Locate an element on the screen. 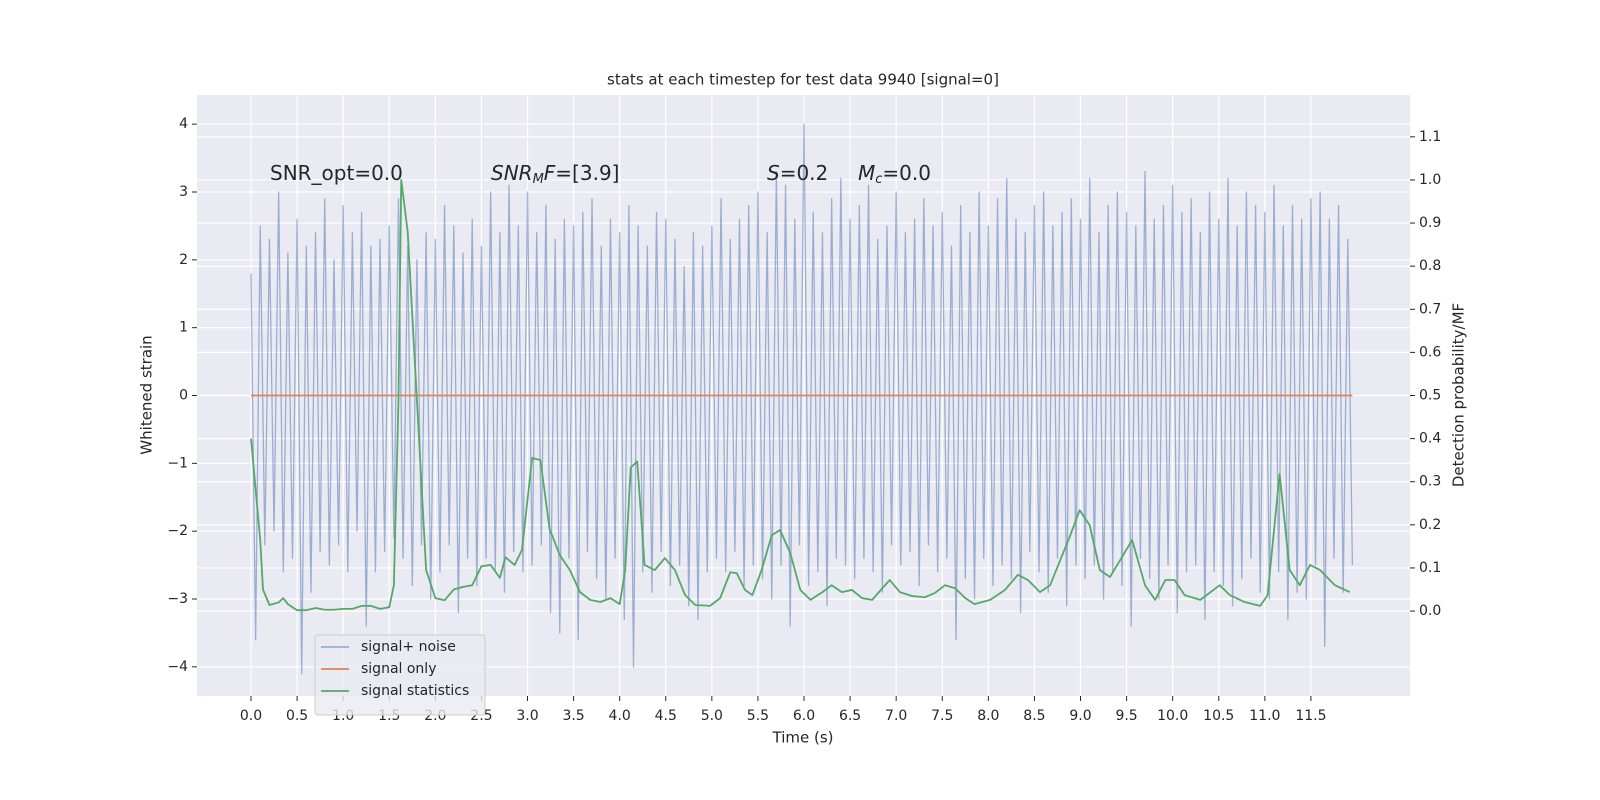  x-tick-label: 10.5 is located at coordinates (1218, 716).